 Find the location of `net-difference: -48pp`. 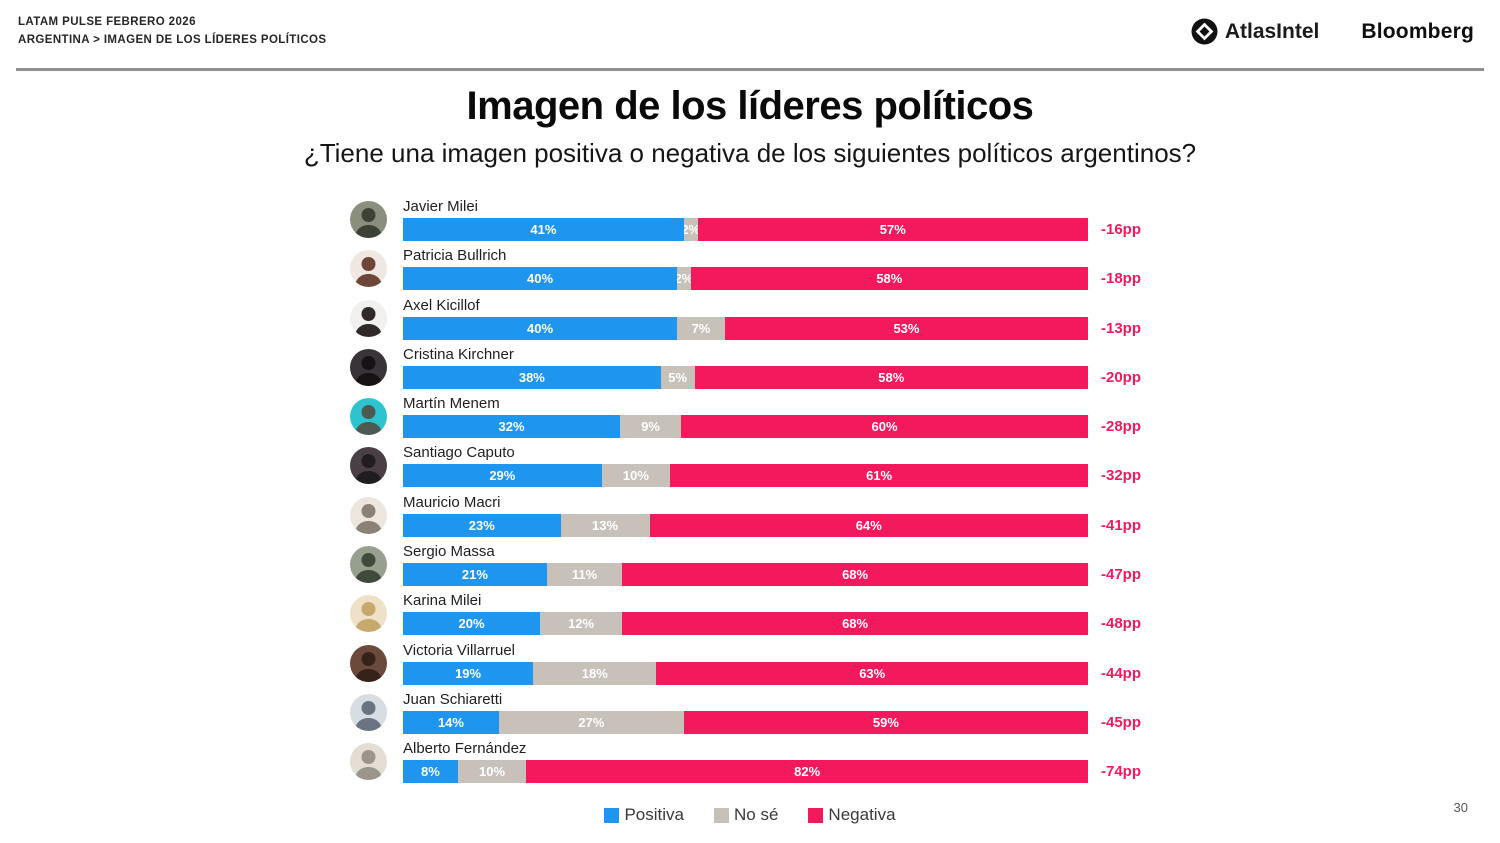

net-difference: -48pp is located at coordinates (1121, 624).